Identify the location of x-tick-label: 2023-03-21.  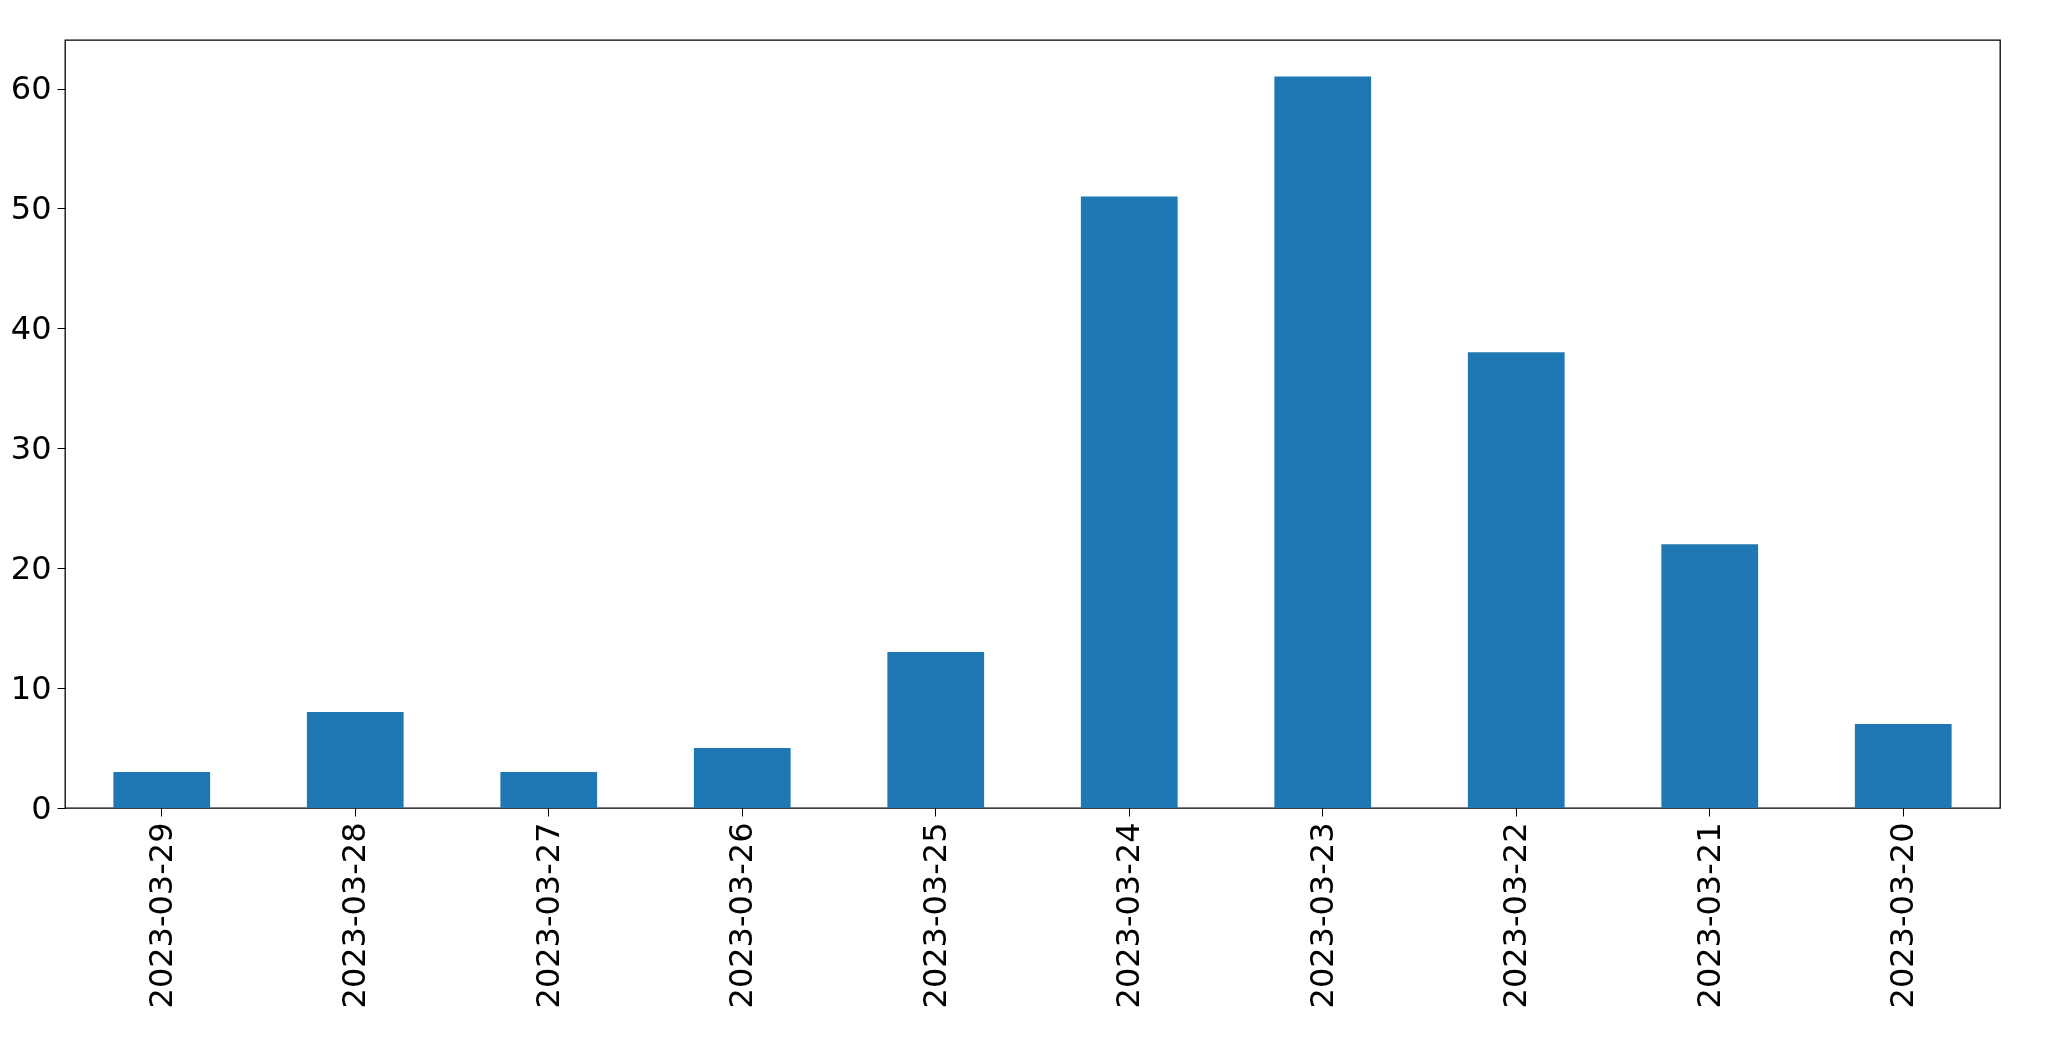
(1708, 915).